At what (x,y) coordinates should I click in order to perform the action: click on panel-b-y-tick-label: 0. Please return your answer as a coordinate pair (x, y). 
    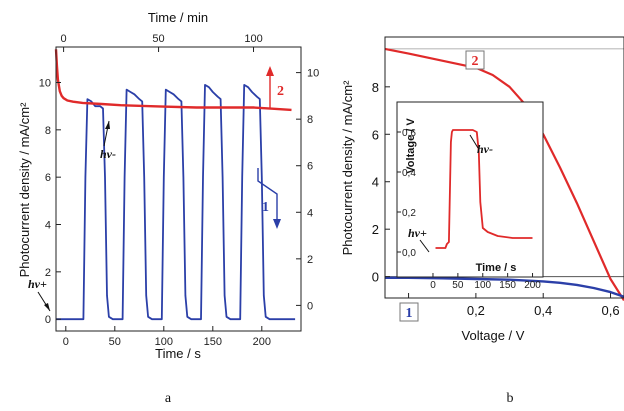
    Looking at the image, I should click on (375, 277).